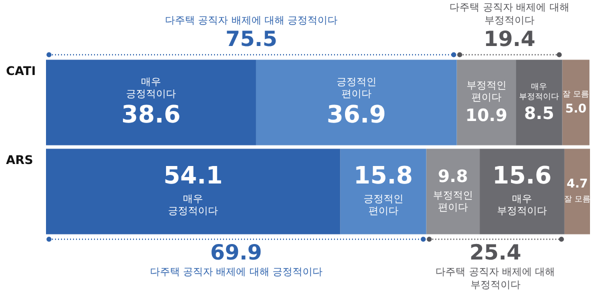 This screenshot has width=600, height=296. Describe the element at coordinates (383, 206) in the screenshot. I see `series-label: 긍정적인 편이다` at that location.